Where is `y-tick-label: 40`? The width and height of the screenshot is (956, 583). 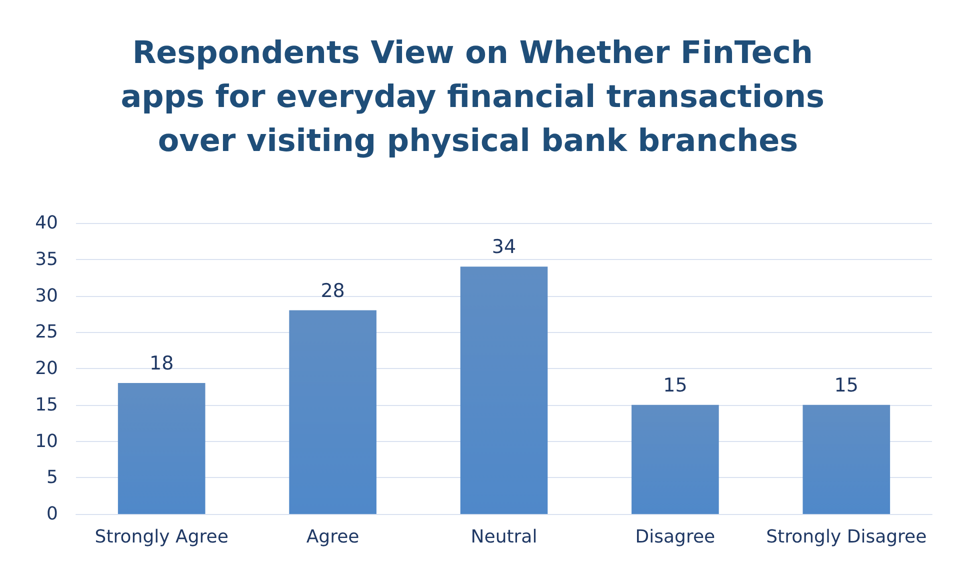 y-tick-label: 40 is located at coordinates (46, 223).